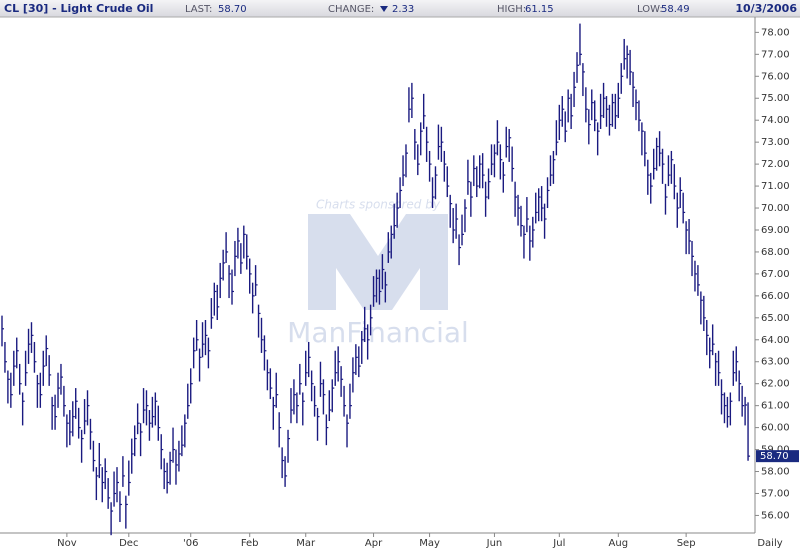  Describe the element at coordinates (775, 515) in the screenshot. I see `y-tick-label: 56.00` at that location.